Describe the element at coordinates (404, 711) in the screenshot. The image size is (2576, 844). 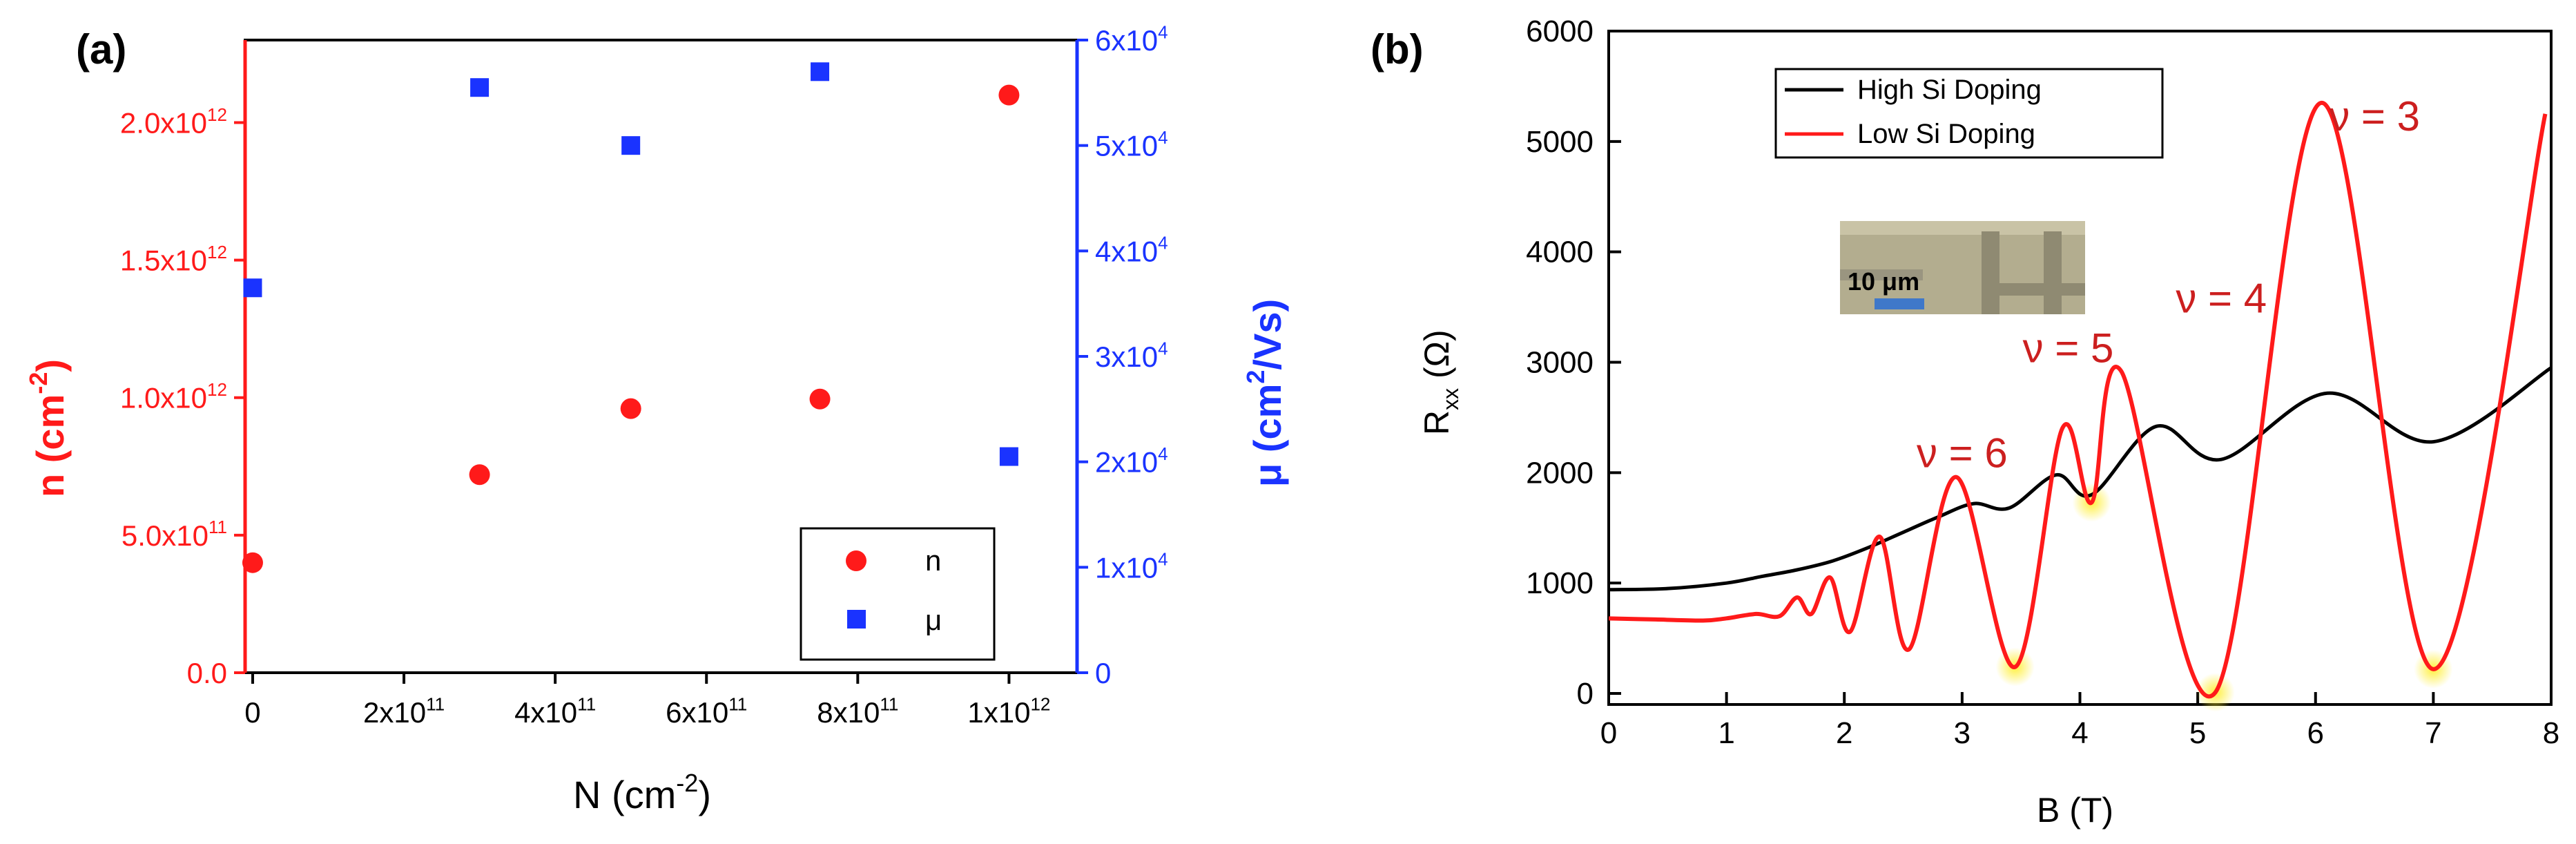
I see `a-x-tick-label: 2x10¹¹` at that location.